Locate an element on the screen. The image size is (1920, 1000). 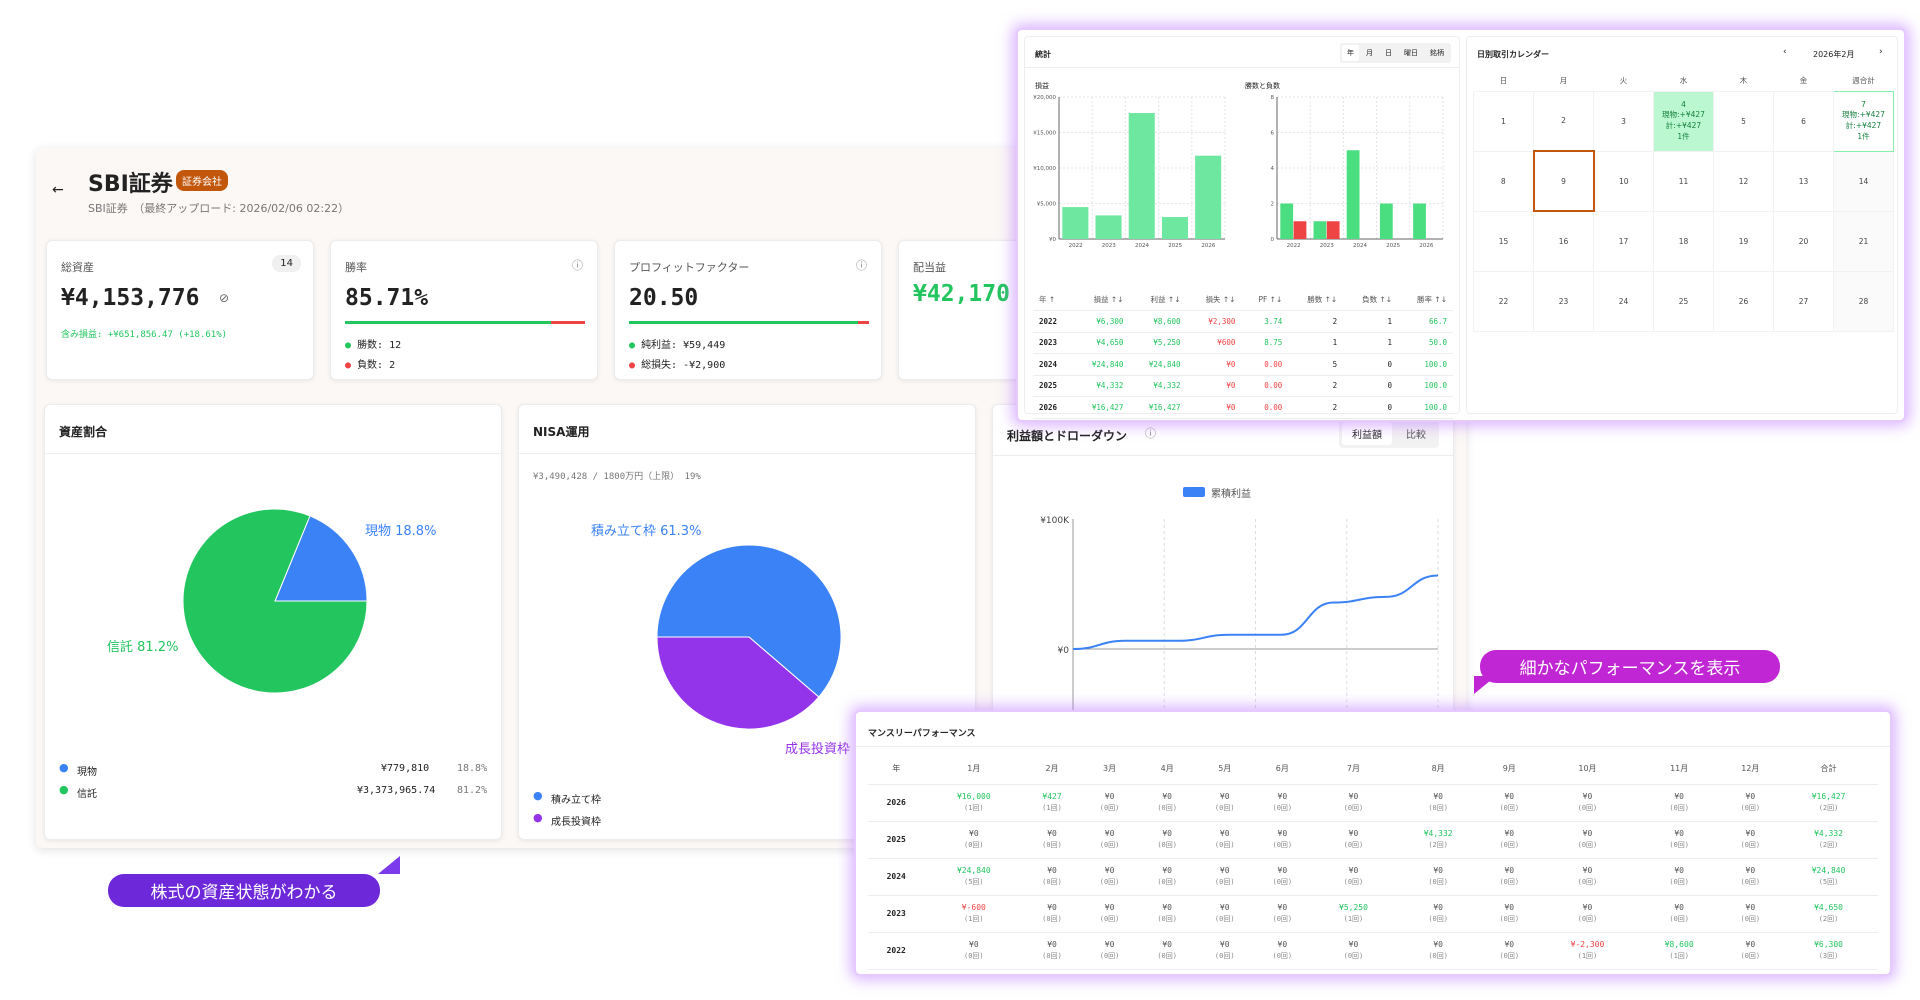
table-row: 2024 ¥24,840 ¥24,840 ¥0 0.00 5 0 100.0 is located at coordinates (1243, 364).